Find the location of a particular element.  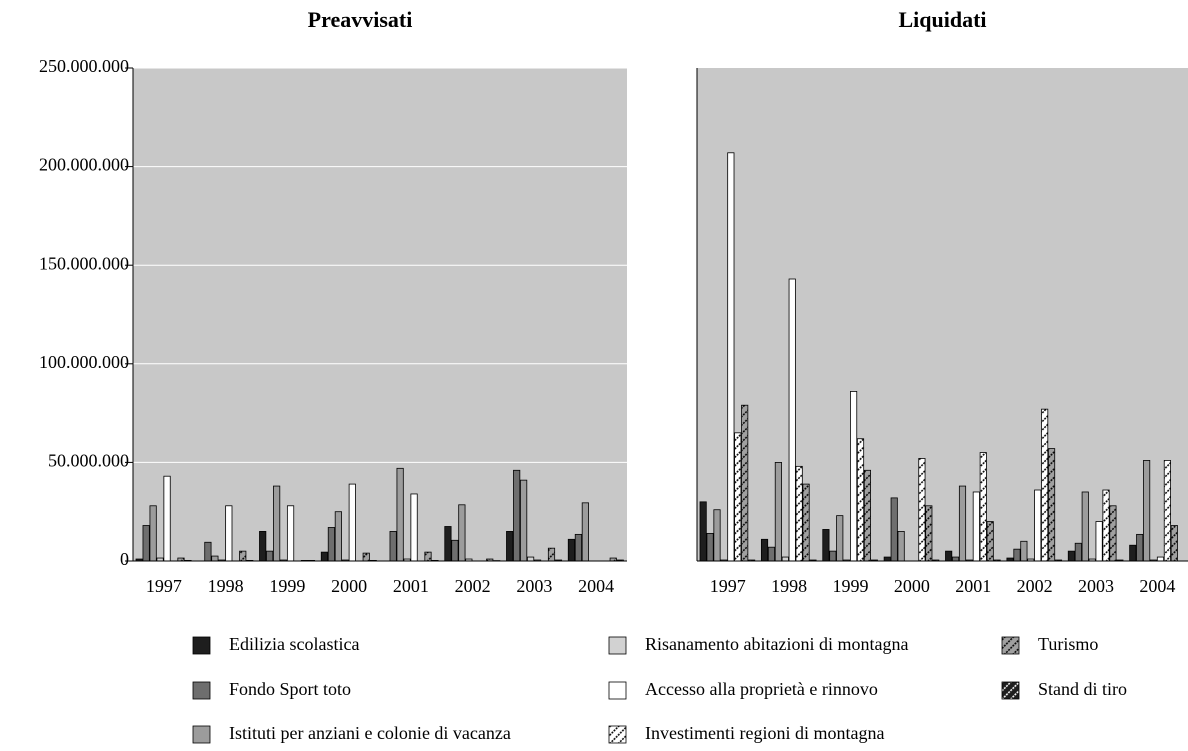

legend-label: Fondo Sport toto is located at coordinates (290, 689).